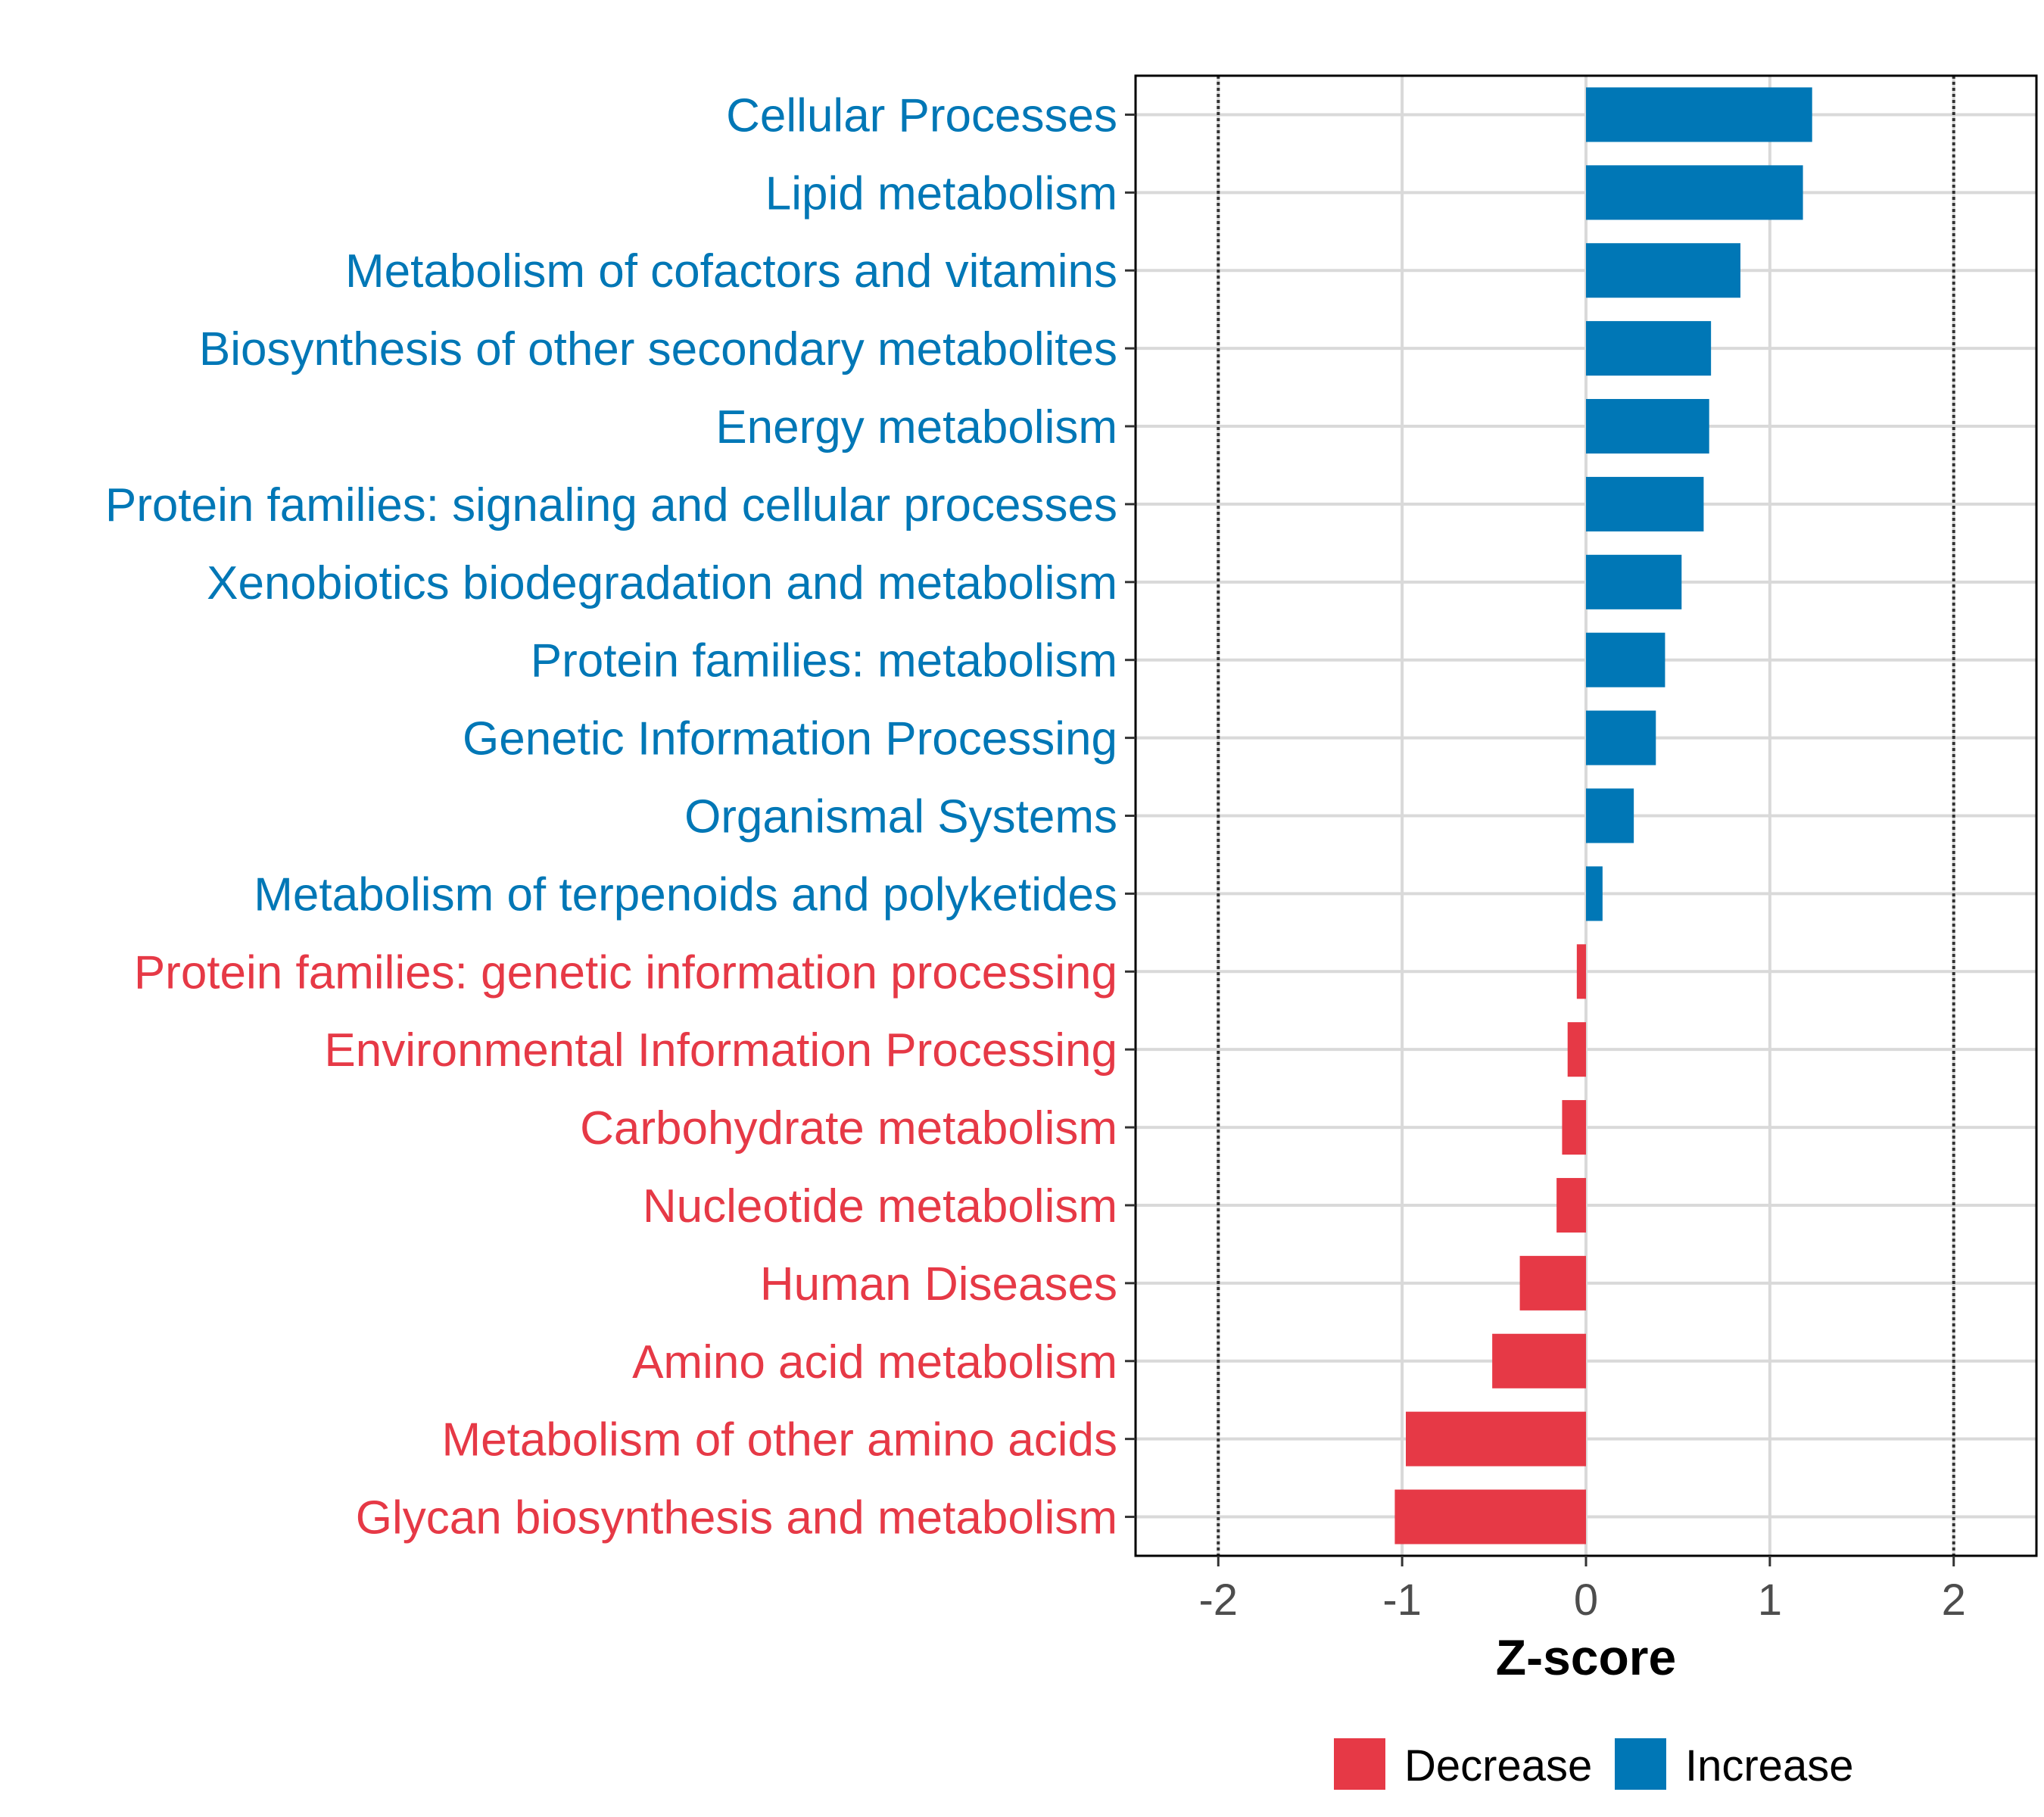 The height and width of the screenshot is (1817, 2044). What do you see at coordinates (1769, 1766) in the screenshot?
I see `legend-label-increase: Increase` at bounding box center [1769, 1766].